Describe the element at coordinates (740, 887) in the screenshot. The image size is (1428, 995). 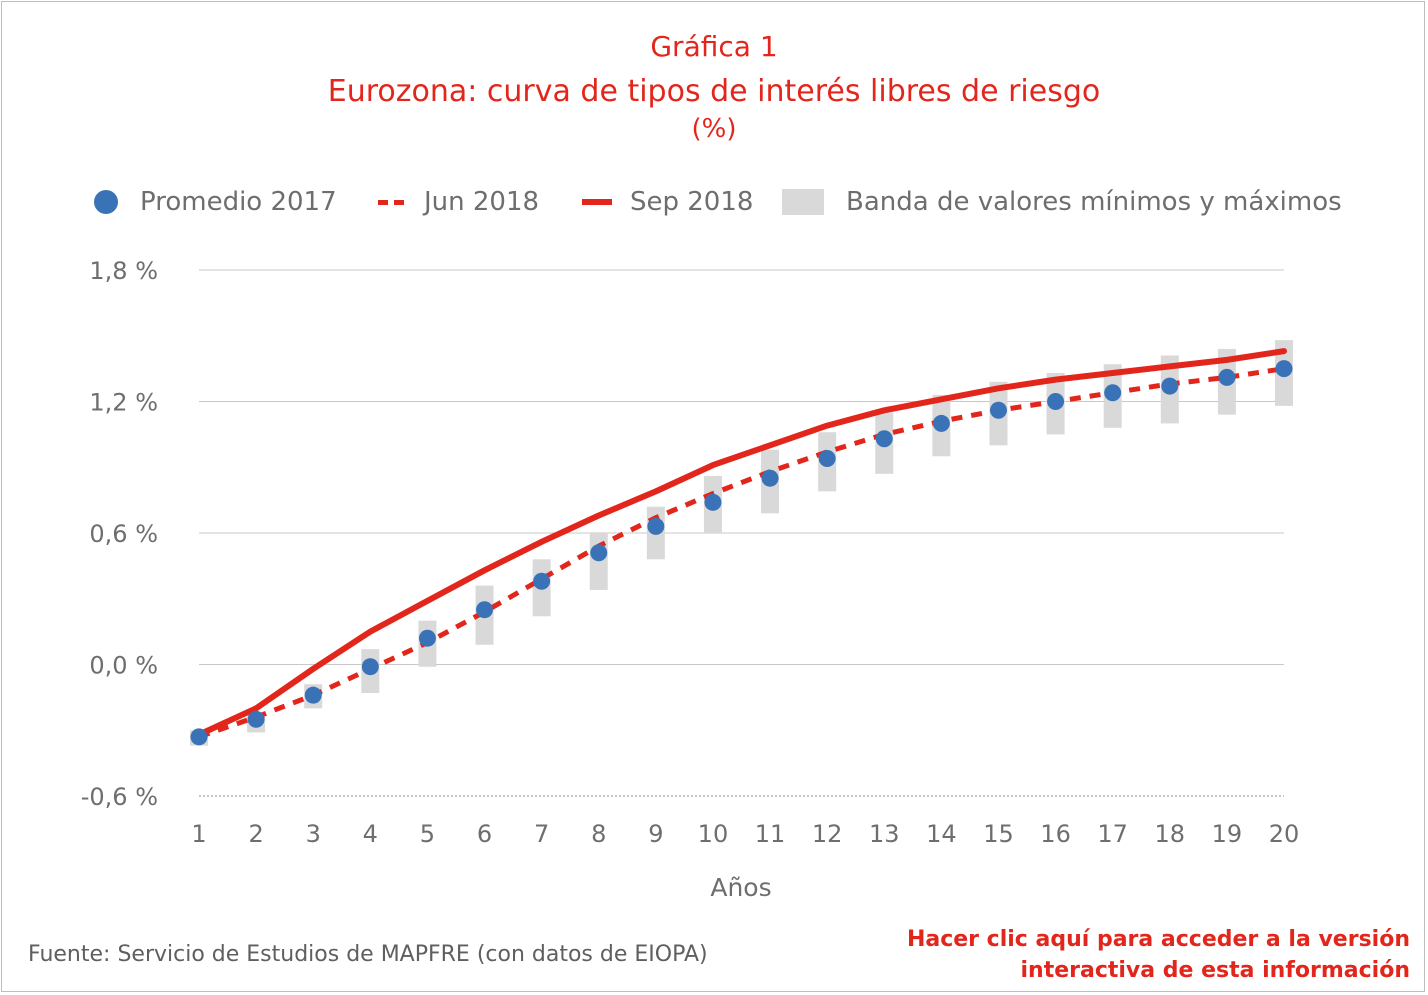
I see `x-axis-label: Años` at that location.